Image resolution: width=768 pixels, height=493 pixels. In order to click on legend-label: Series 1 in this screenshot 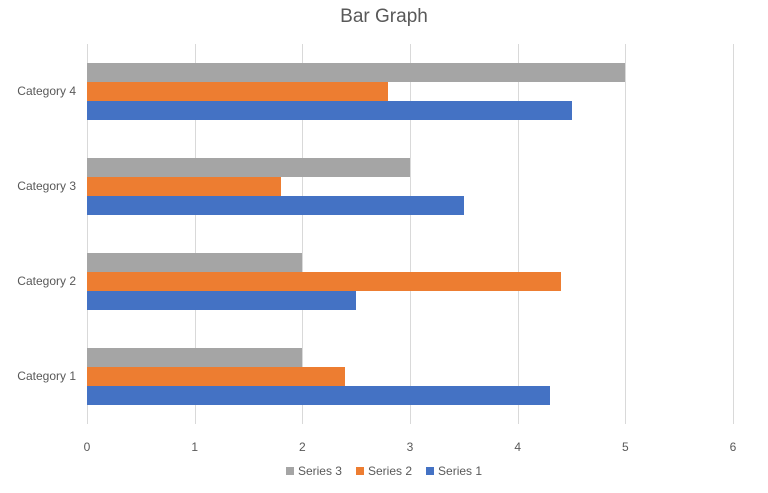, I will do `click(460, 471)`.